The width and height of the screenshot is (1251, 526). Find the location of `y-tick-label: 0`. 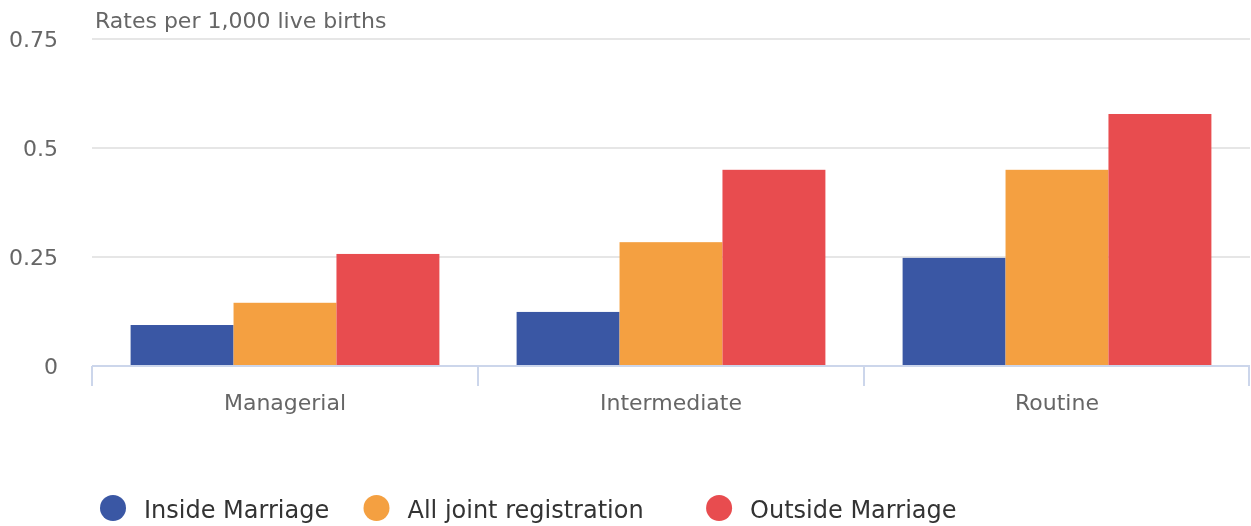

y-tick-label: 0 is located at coordinates (51, 366).